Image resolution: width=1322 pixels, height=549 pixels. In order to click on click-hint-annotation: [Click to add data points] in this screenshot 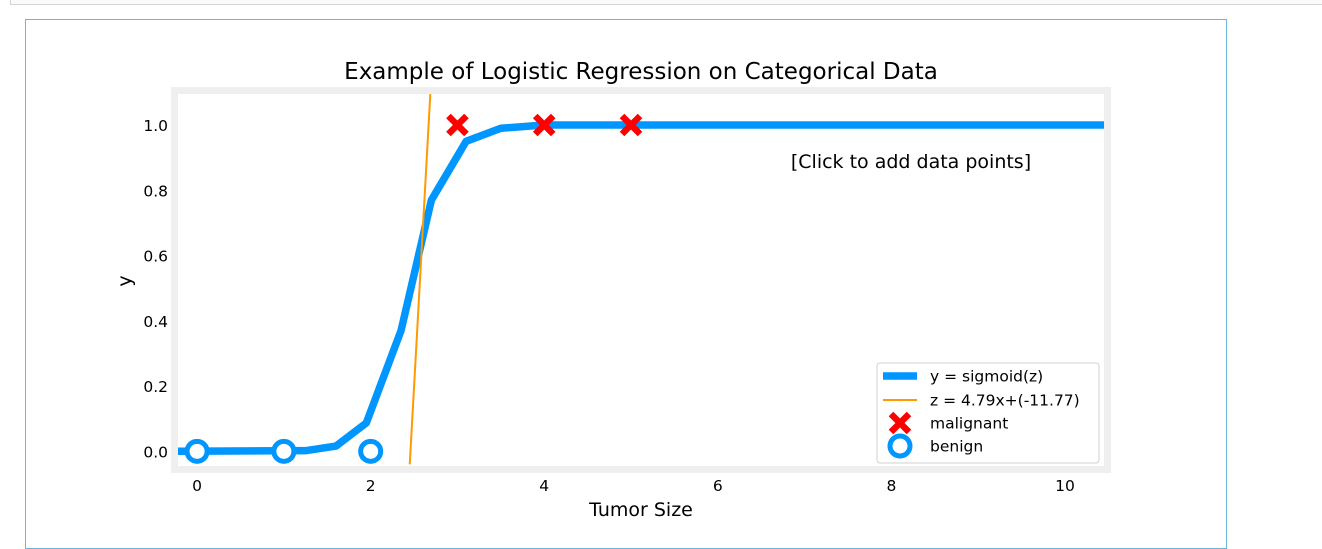, I will do `click(911, 162)`.